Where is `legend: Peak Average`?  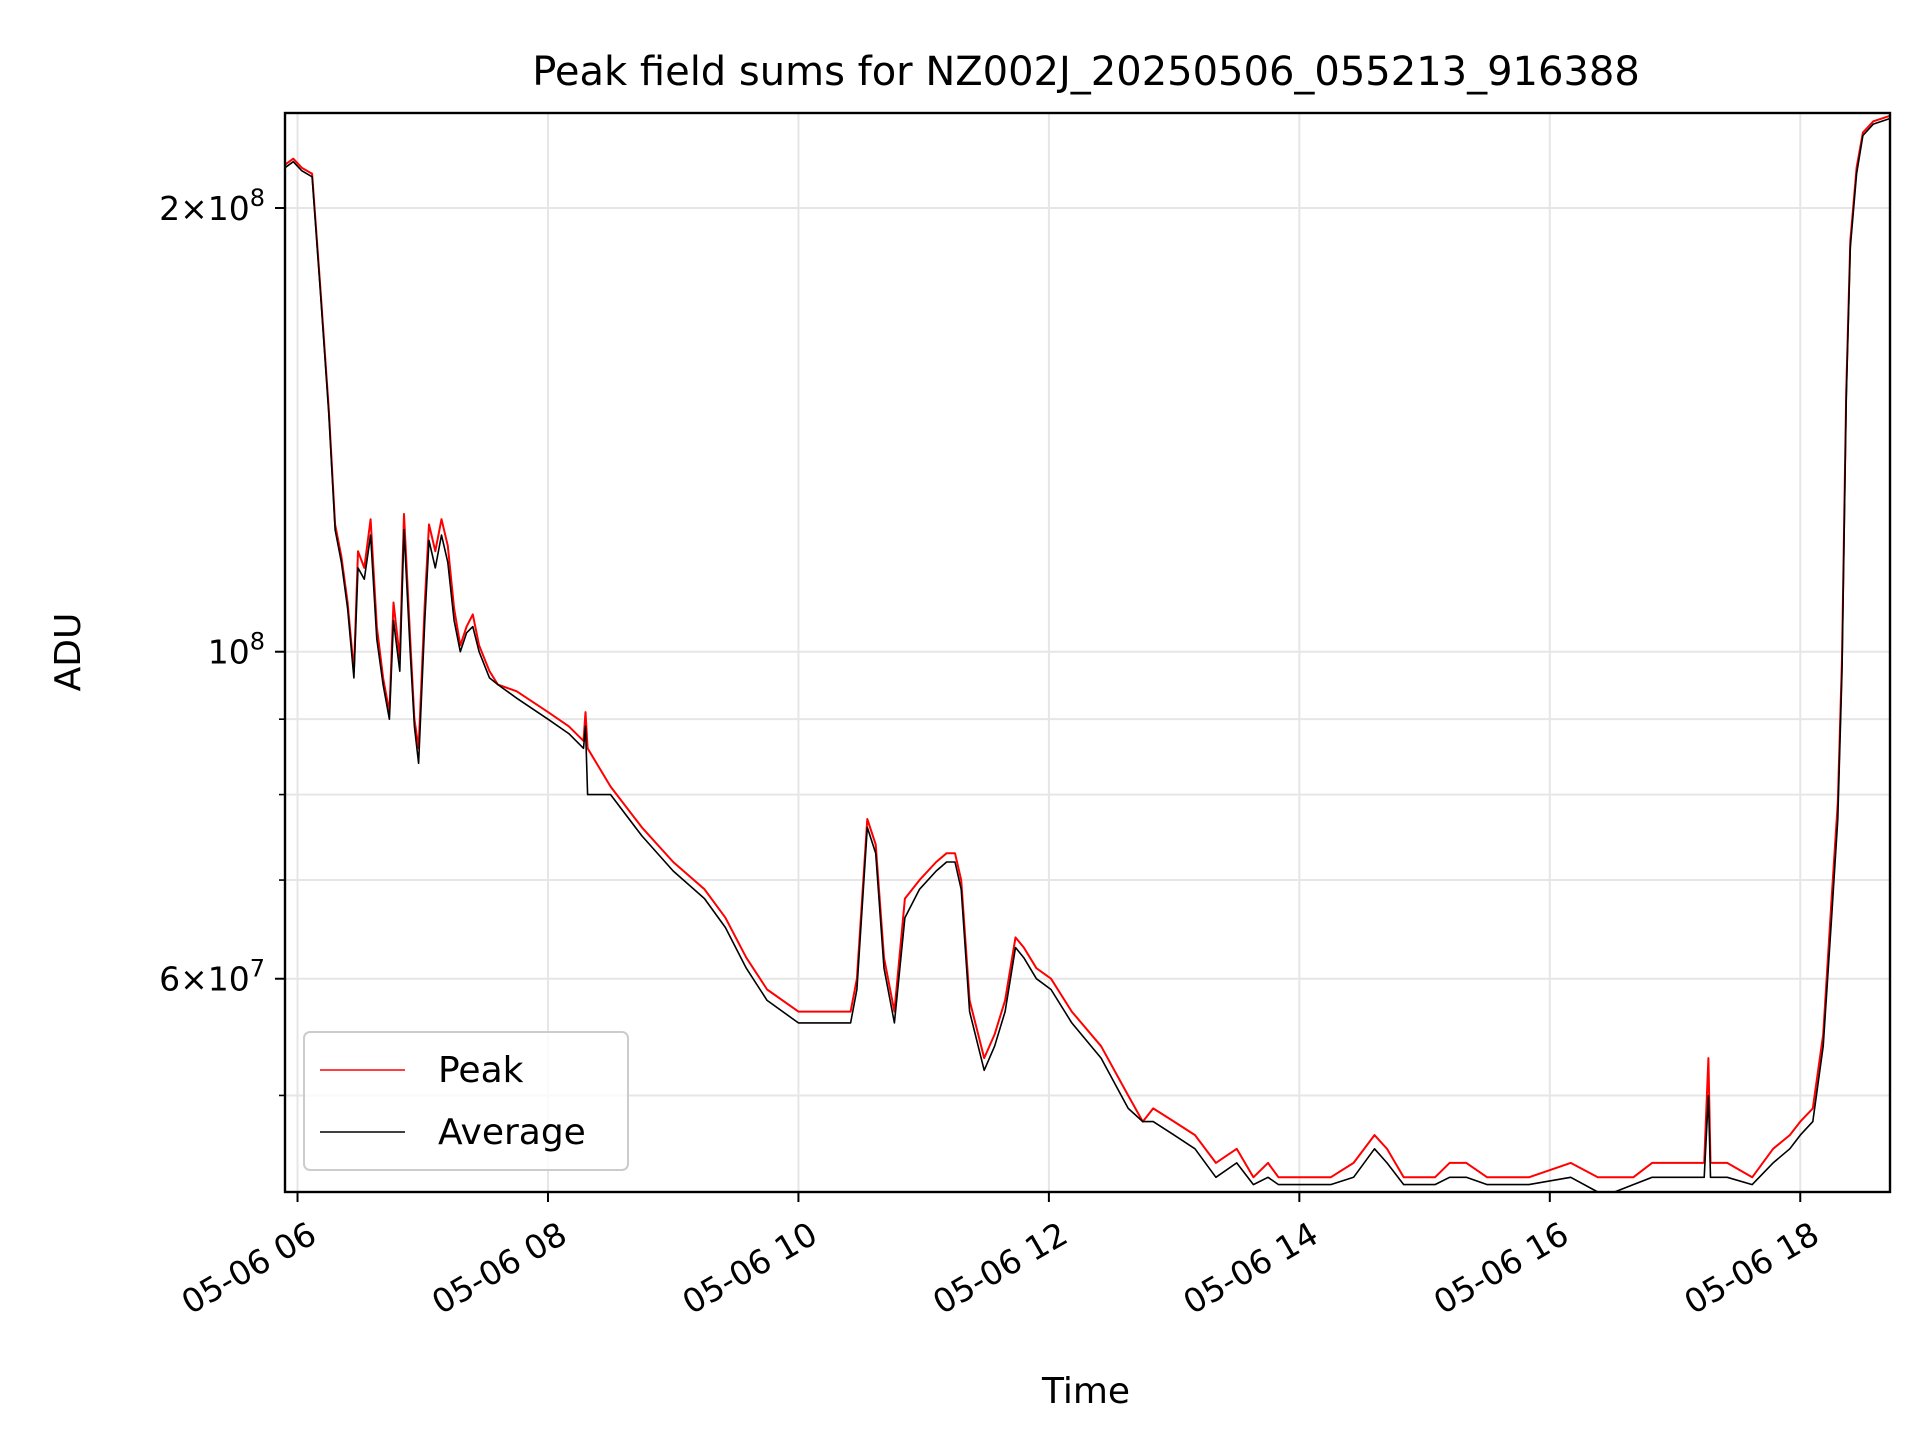
legend: Peak Average is located at coordinates (466, 1101).